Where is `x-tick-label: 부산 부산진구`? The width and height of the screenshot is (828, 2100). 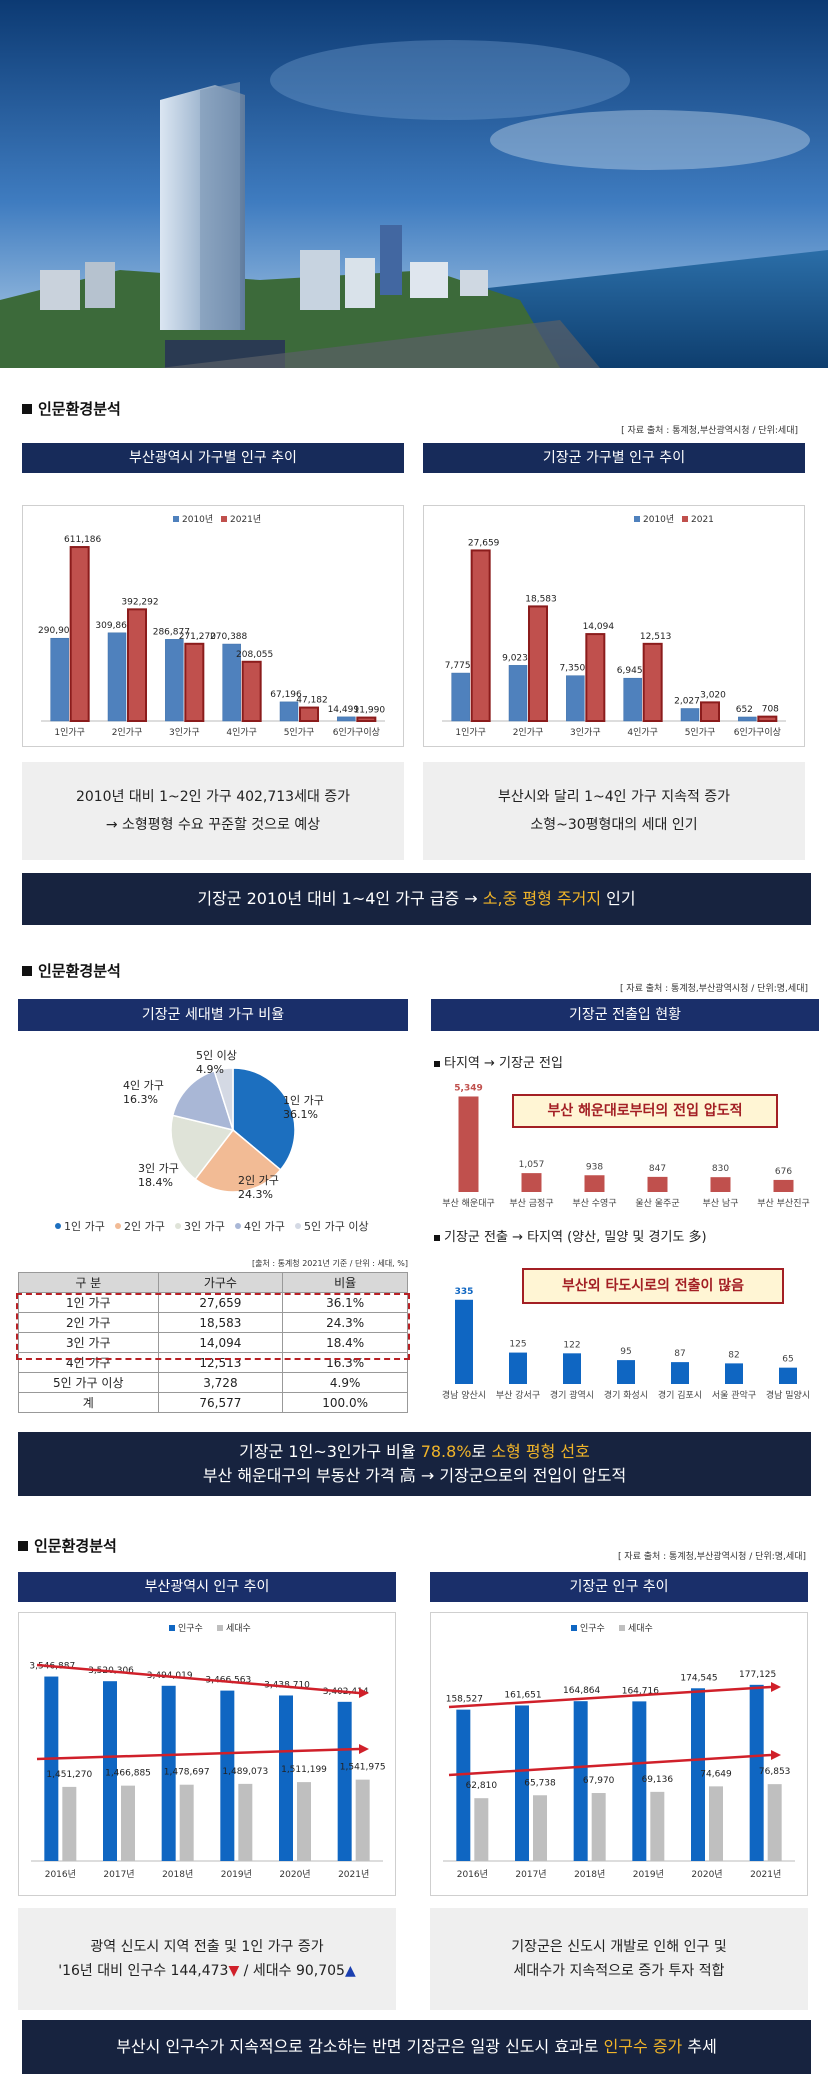
x-tick-label: 부산 부산진구 is located at coordinates (783, 1203).